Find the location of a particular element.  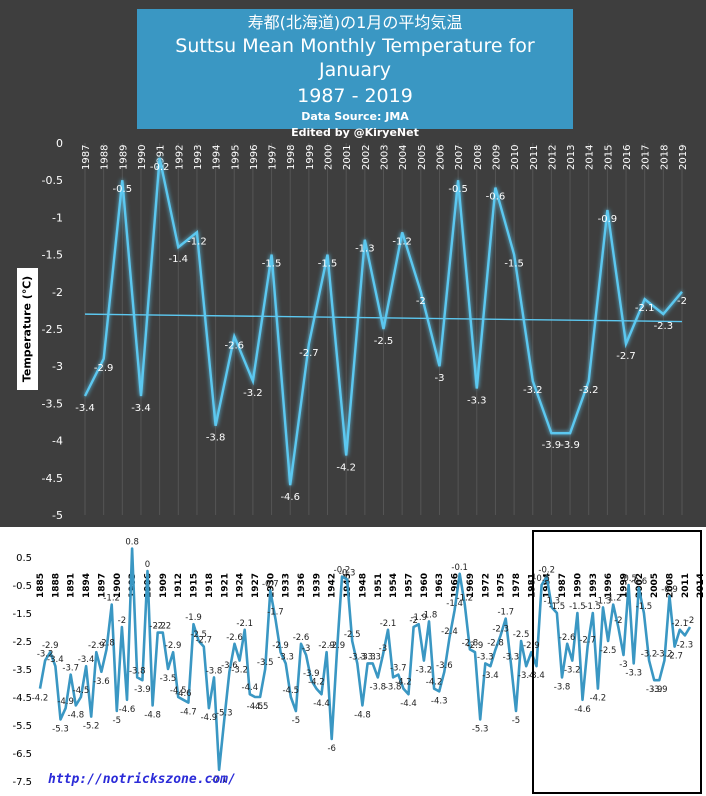

data-label: -3.6 is located at coordinates (229, 666).